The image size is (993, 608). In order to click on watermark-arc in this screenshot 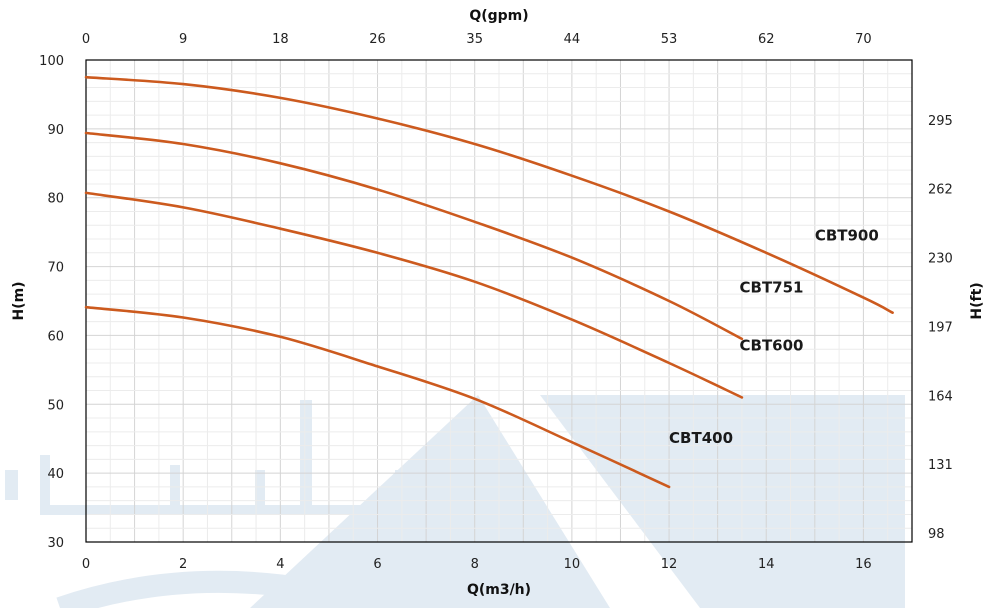, I will do `click(209, 589)`.